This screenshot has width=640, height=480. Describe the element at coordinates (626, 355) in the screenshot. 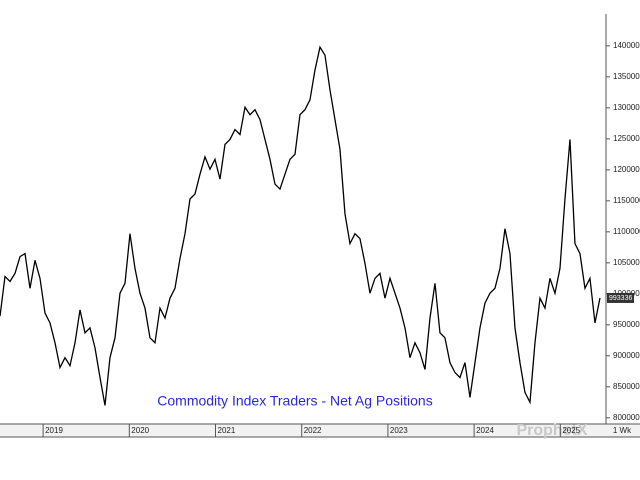

I see `y-tick-label: 900000` at that location.